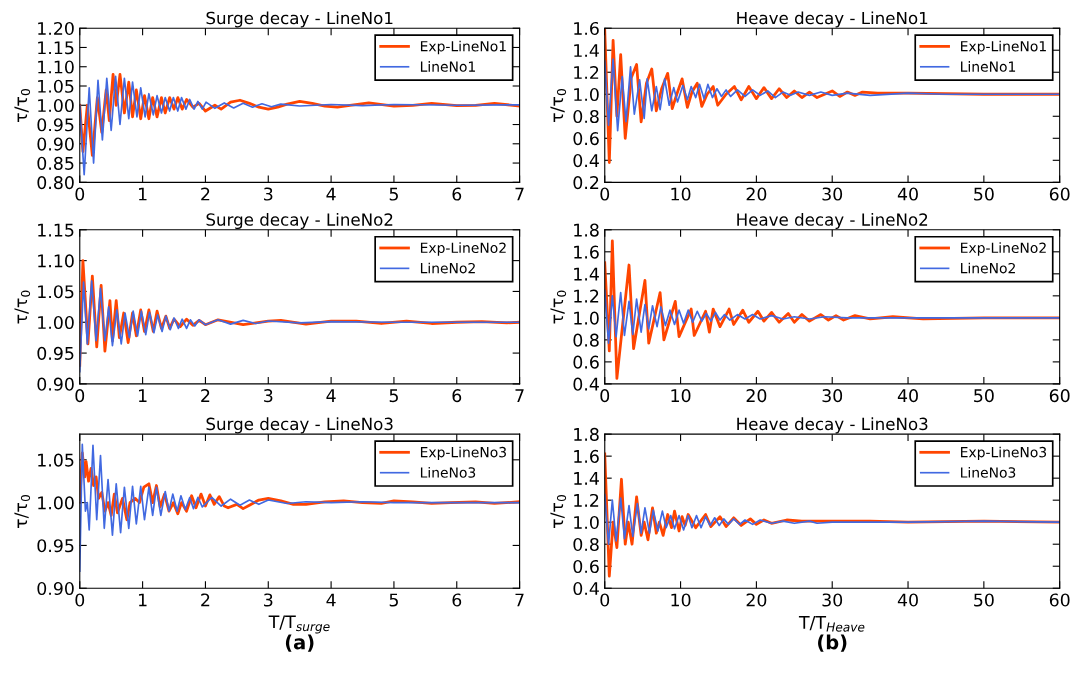  Describe the element at coordinates (586, 183) in the screenshot. I see `y-tick-label: 0.2` at that location.